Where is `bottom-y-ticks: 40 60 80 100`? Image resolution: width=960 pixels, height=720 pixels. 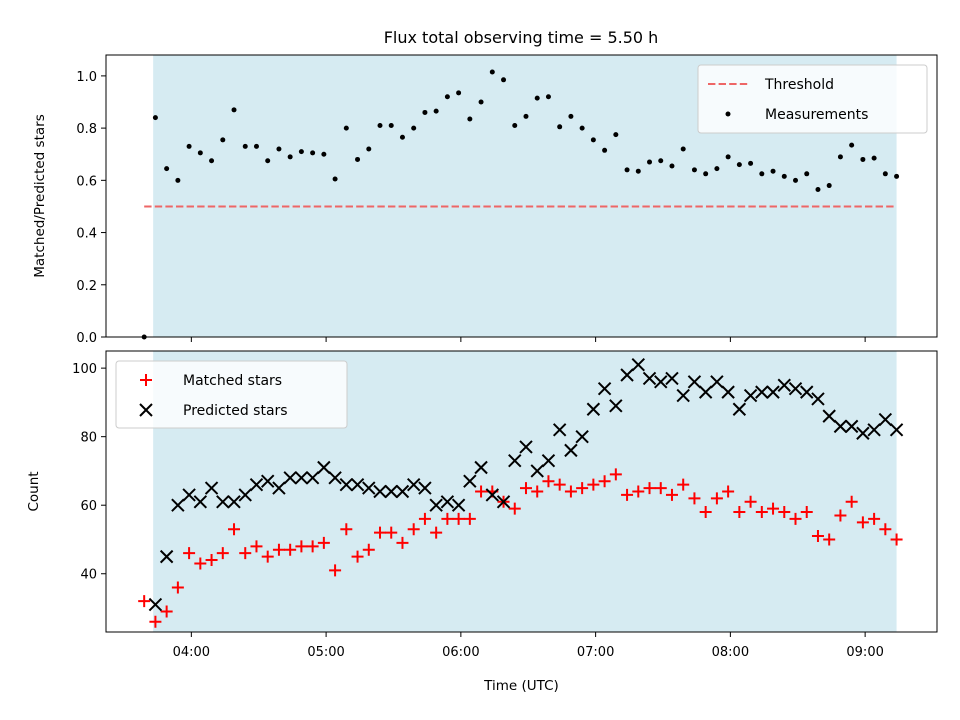 bottom-y-ticks: 40 60 80 100 is located at coordinates (89, 472).